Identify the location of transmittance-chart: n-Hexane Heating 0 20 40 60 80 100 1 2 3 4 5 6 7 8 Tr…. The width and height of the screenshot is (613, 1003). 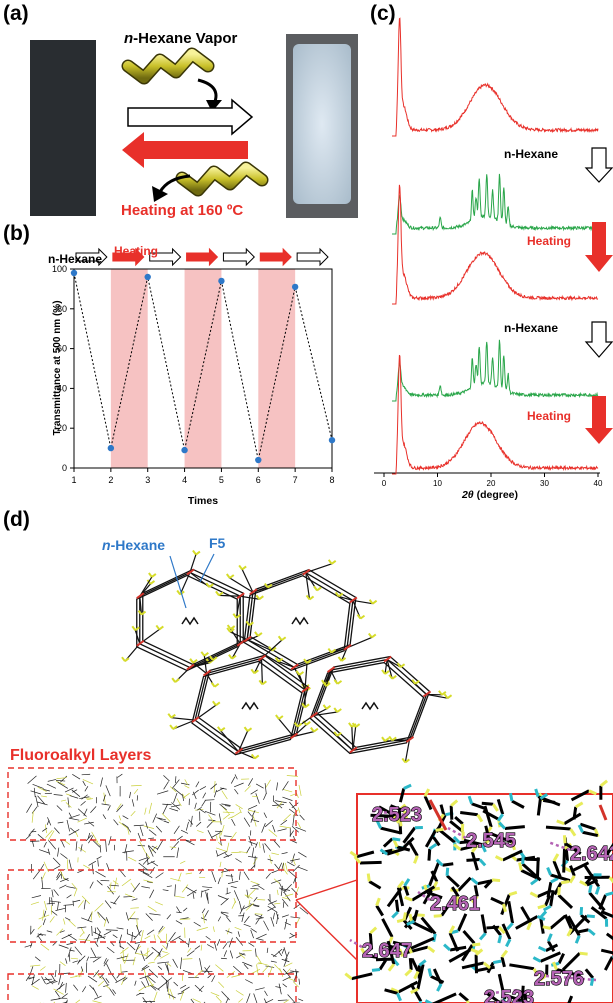
(192, 375).